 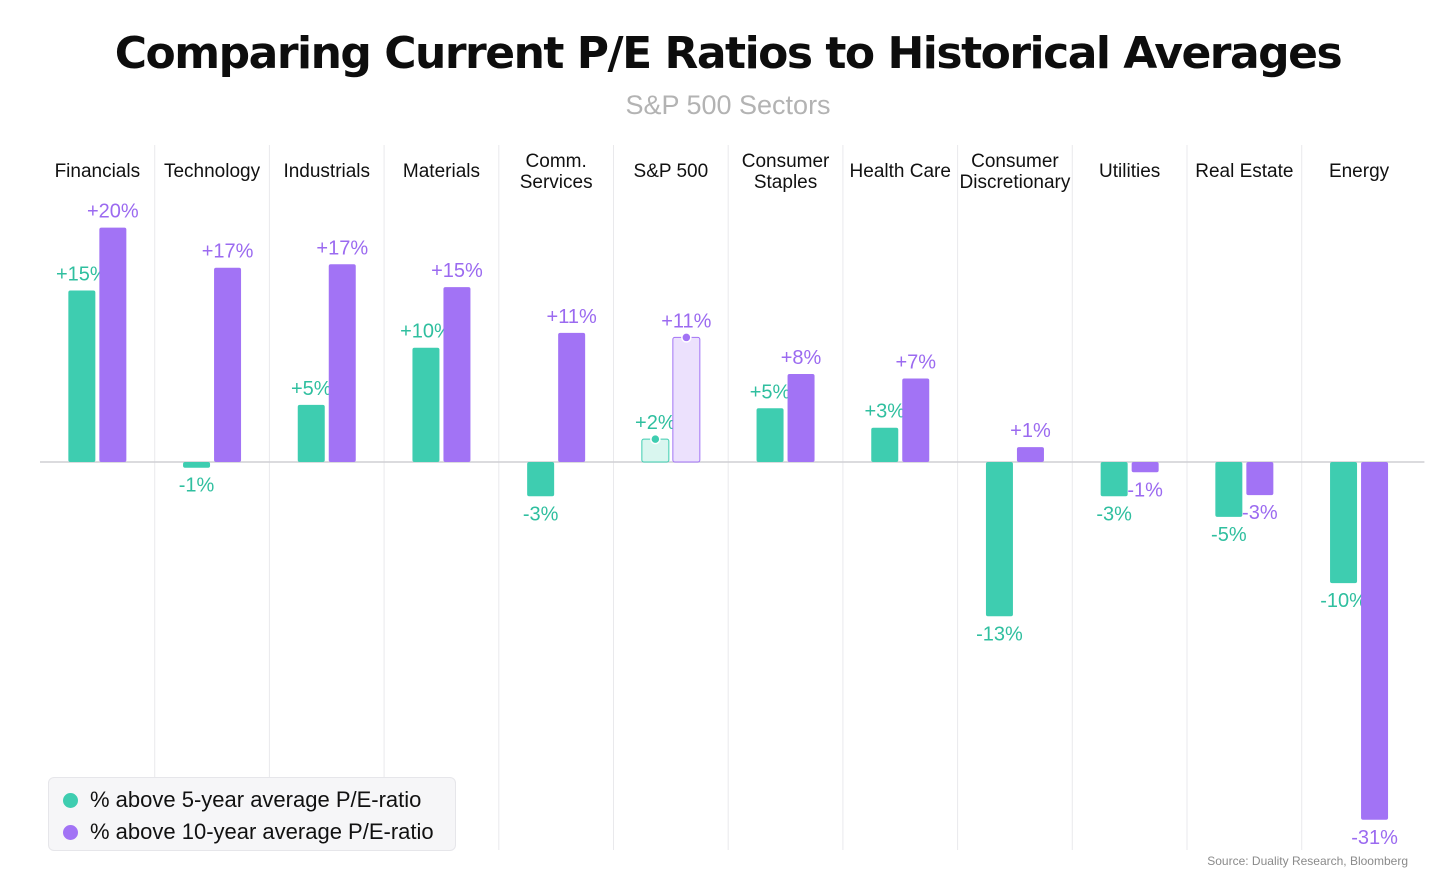 I want to click on category-label: Health Care, so click(x=900, y=171).